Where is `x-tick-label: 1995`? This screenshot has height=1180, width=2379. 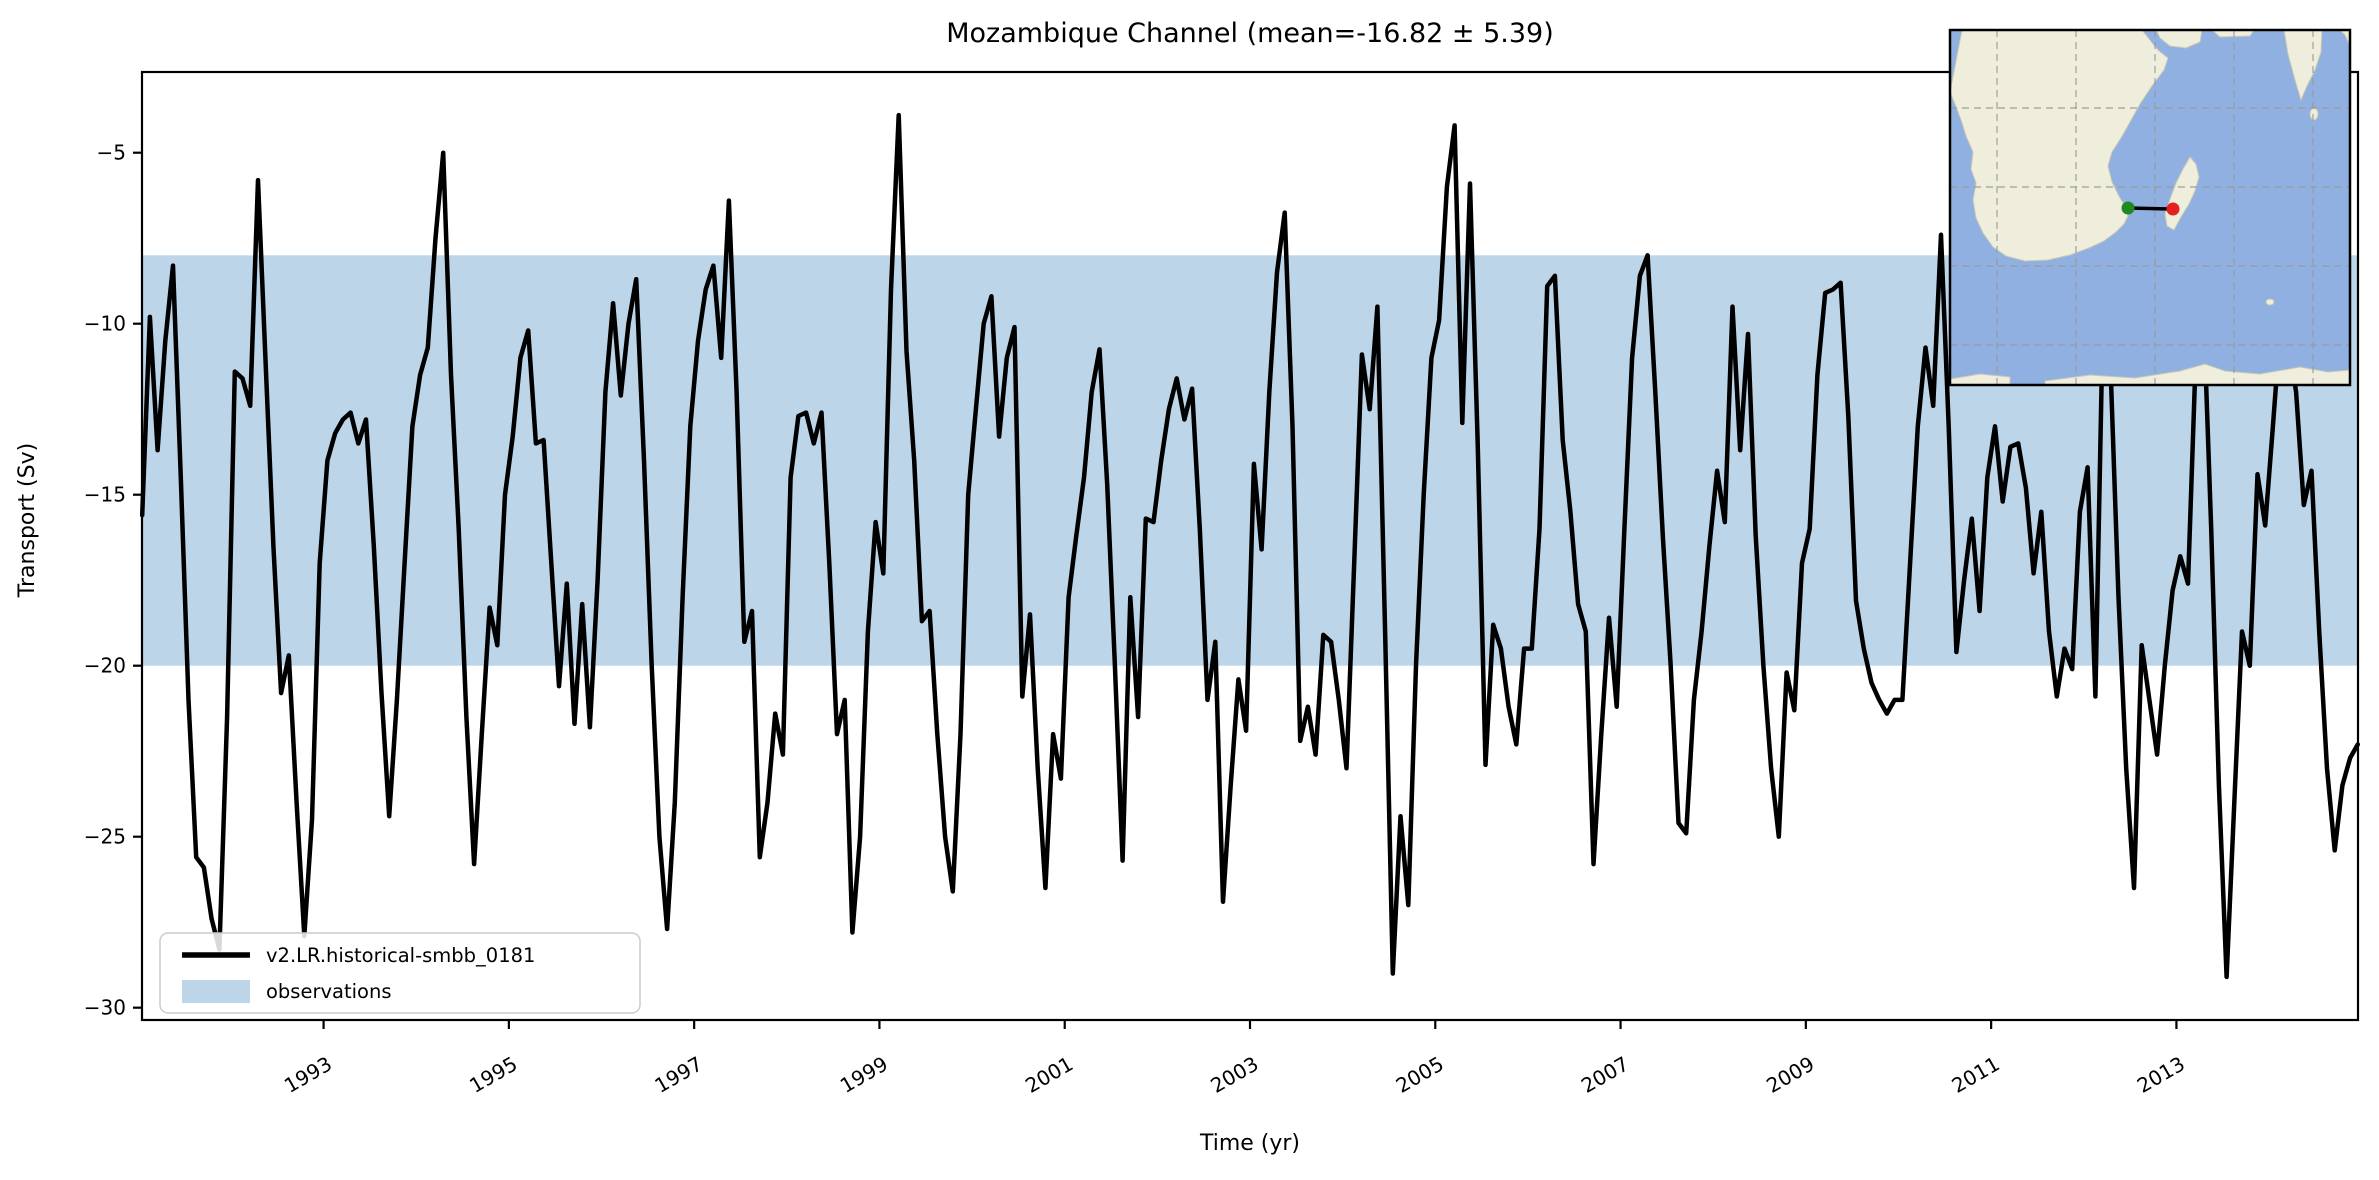 x-tick-label: 1995 is located at coordinates (493, 1075).